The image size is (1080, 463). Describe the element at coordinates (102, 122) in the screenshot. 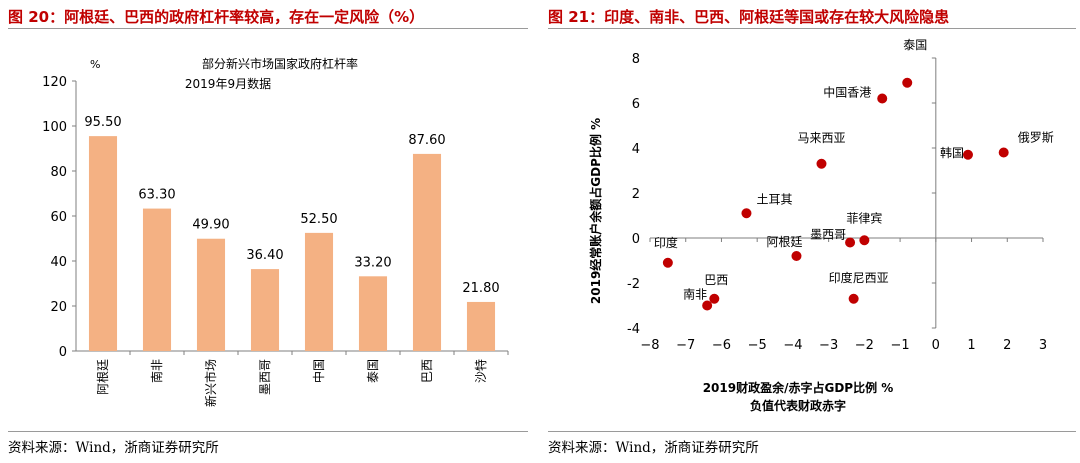

I see `bar-value-label: 95.50` at that location.